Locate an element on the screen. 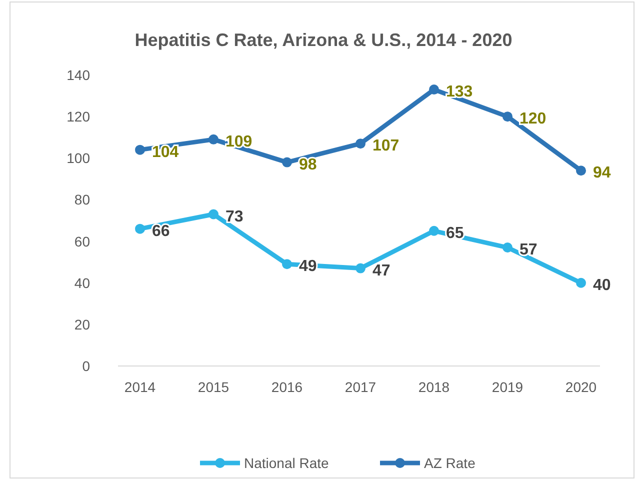 Image resolution: width=637 pixels, height=480 pixels. data-label: 94 is located at coordinates (602, 173).